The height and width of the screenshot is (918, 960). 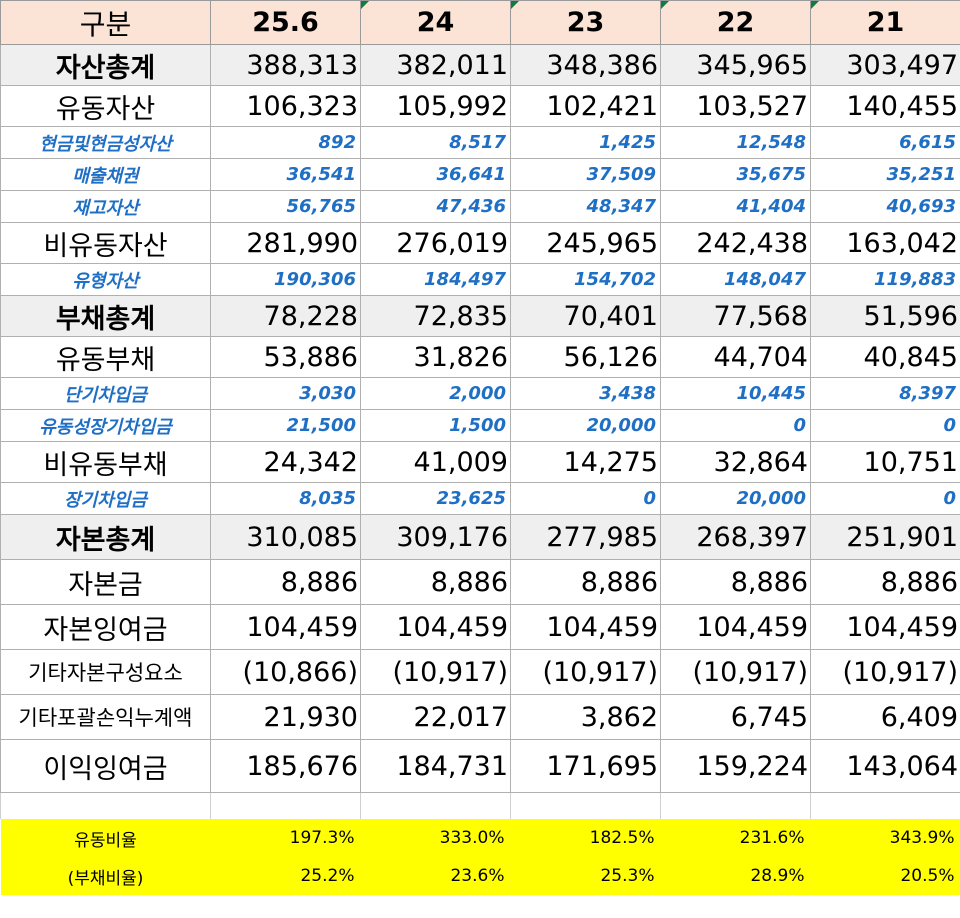 I want to click on cell-value: 310,085, so click(x=285, y=537).